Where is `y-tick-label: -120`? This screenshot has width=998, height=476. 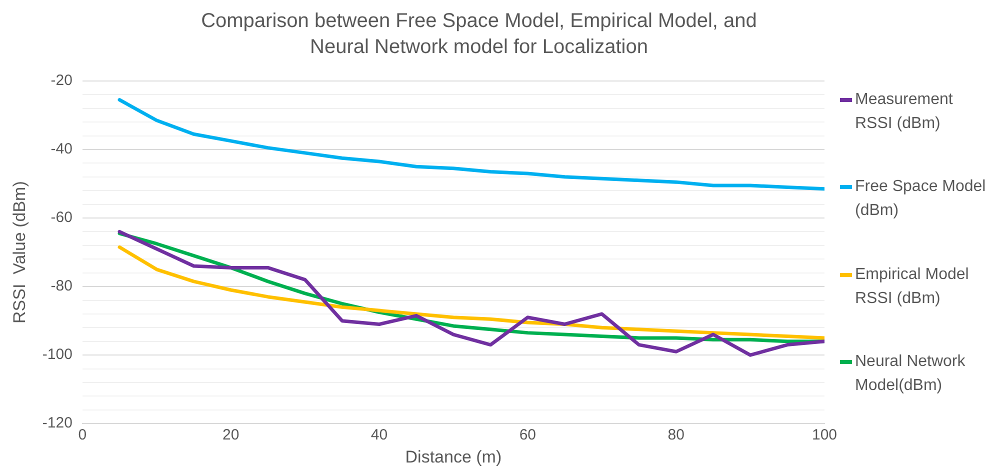
y-tick-label: -120 is located at coordinates (57, 423).